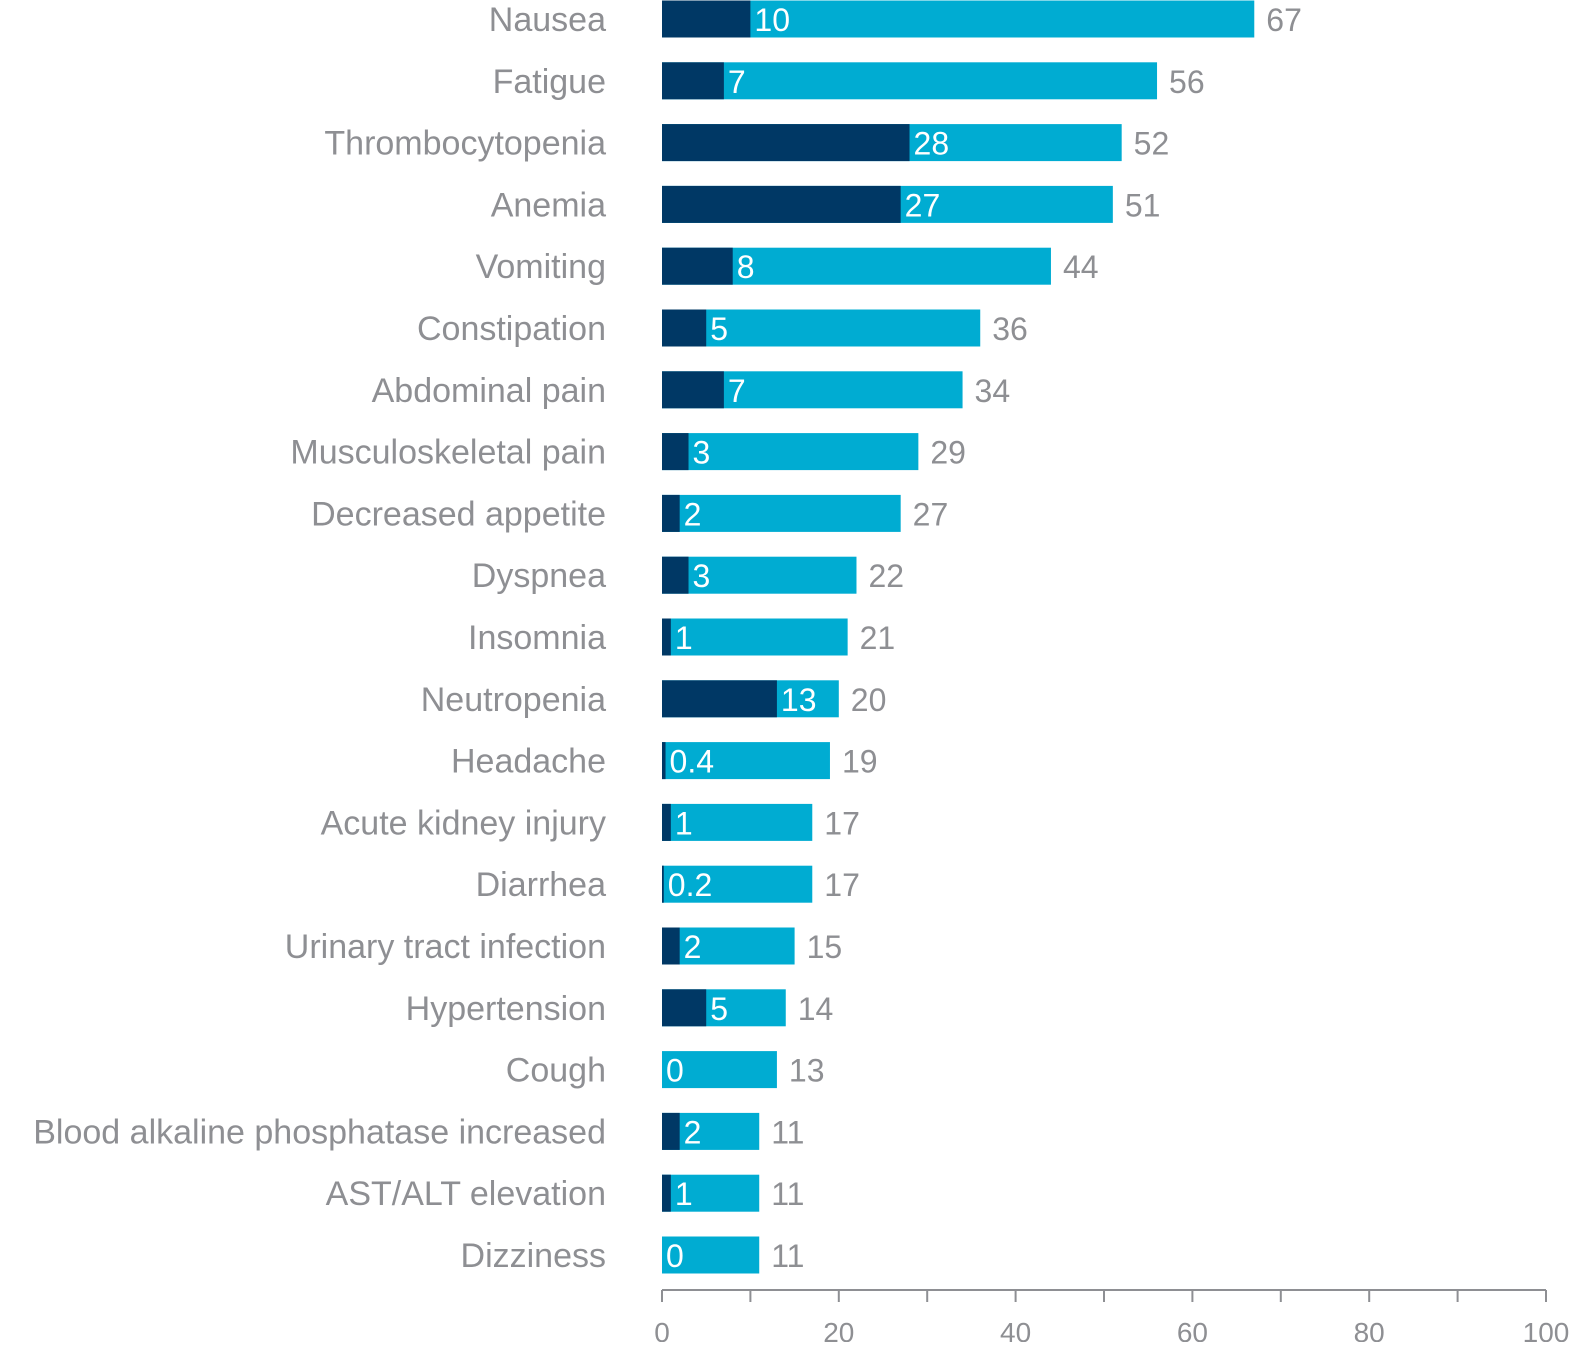  Describe the element at coordinates (692, 762) in the screenshot. I see `grade3-value-label-headache: 0.4` at that location.